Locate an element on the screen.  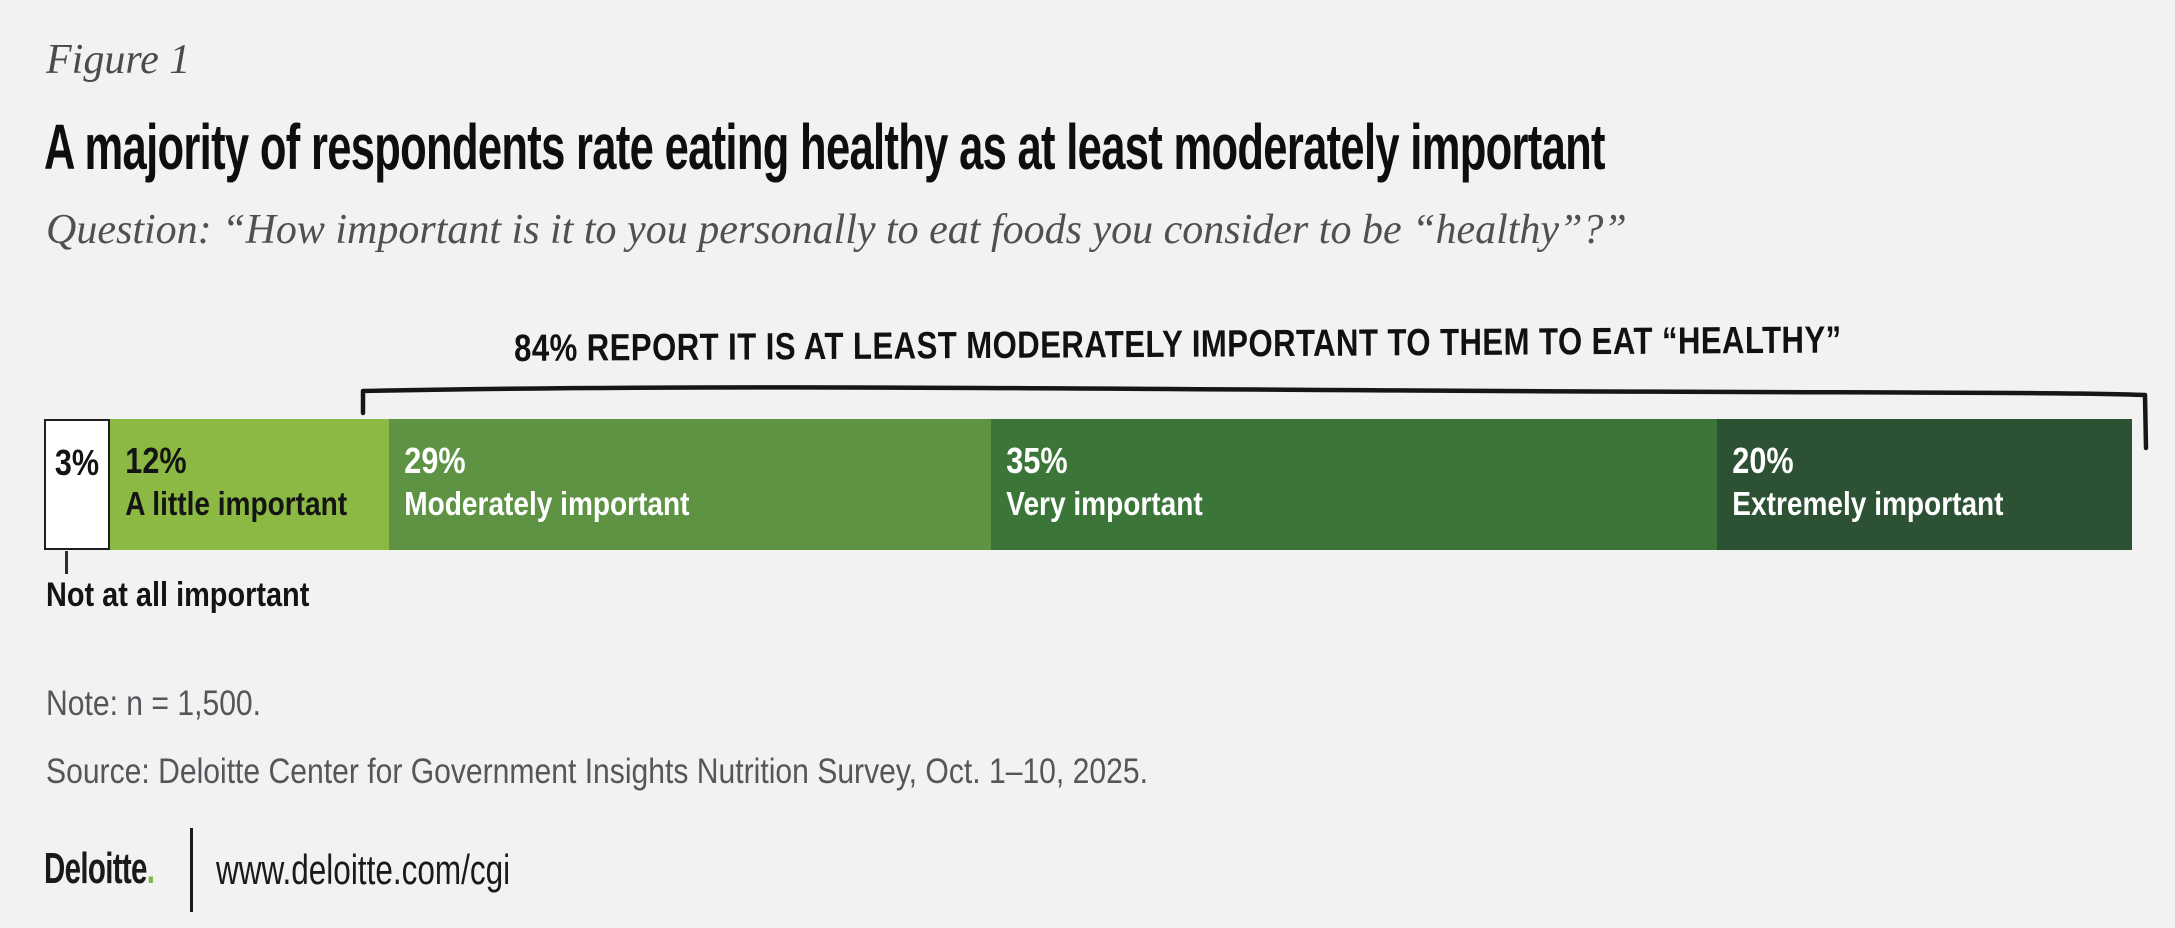
segment-label: Extremely important is located at coordinates (1868, 503).